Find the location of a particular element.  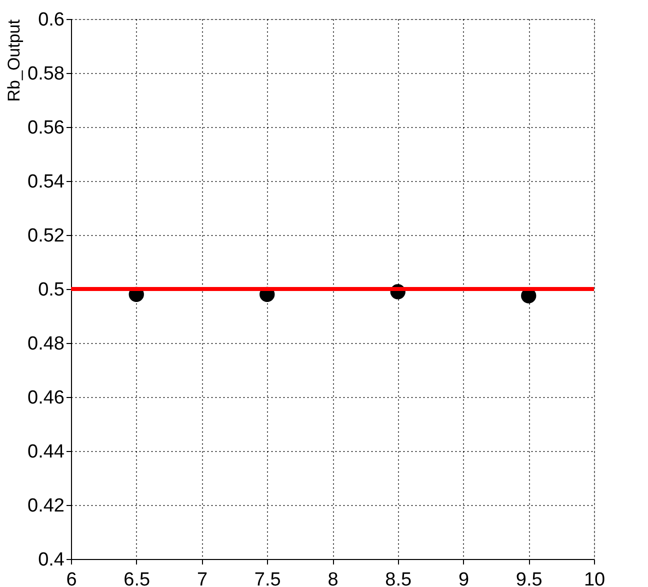

y-tick-label: 0.42 is located at coordinates (46, 506).